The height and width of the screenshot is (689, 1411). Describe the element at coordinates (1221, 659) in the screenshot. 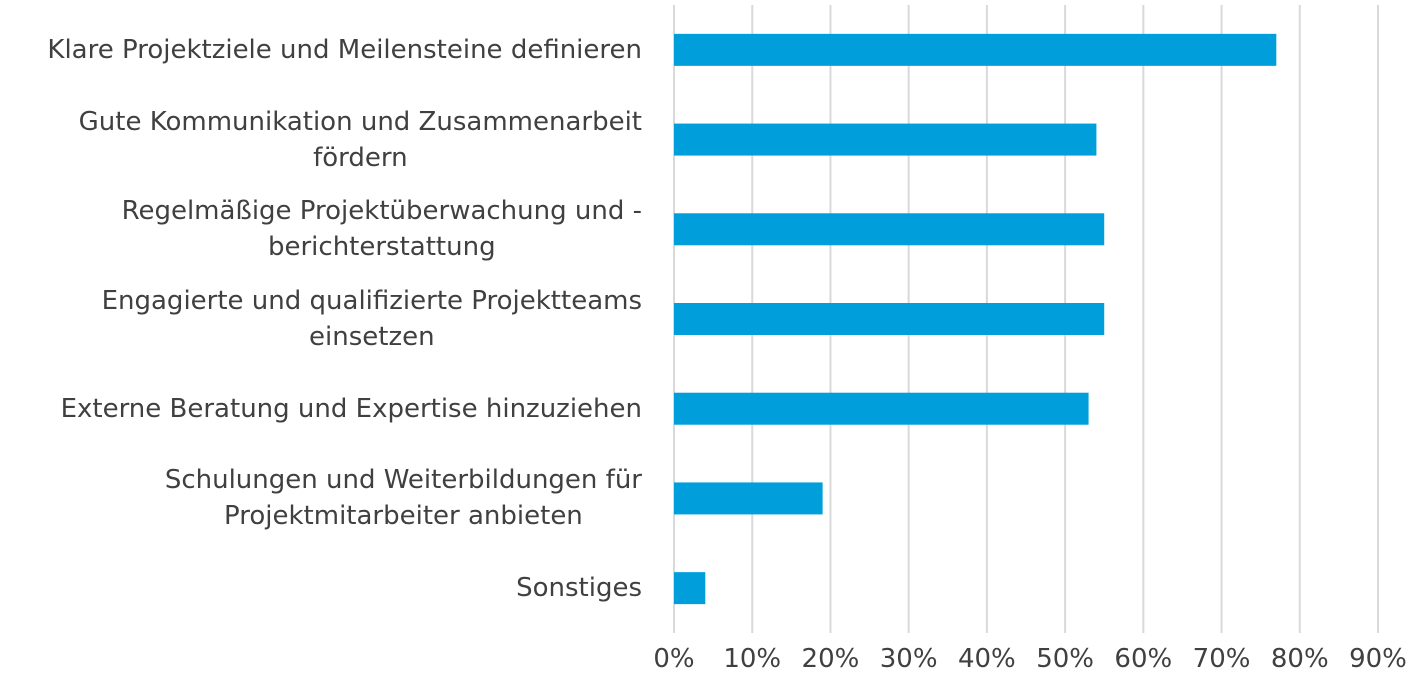

I see `x-tick-label: 70%` at that location.